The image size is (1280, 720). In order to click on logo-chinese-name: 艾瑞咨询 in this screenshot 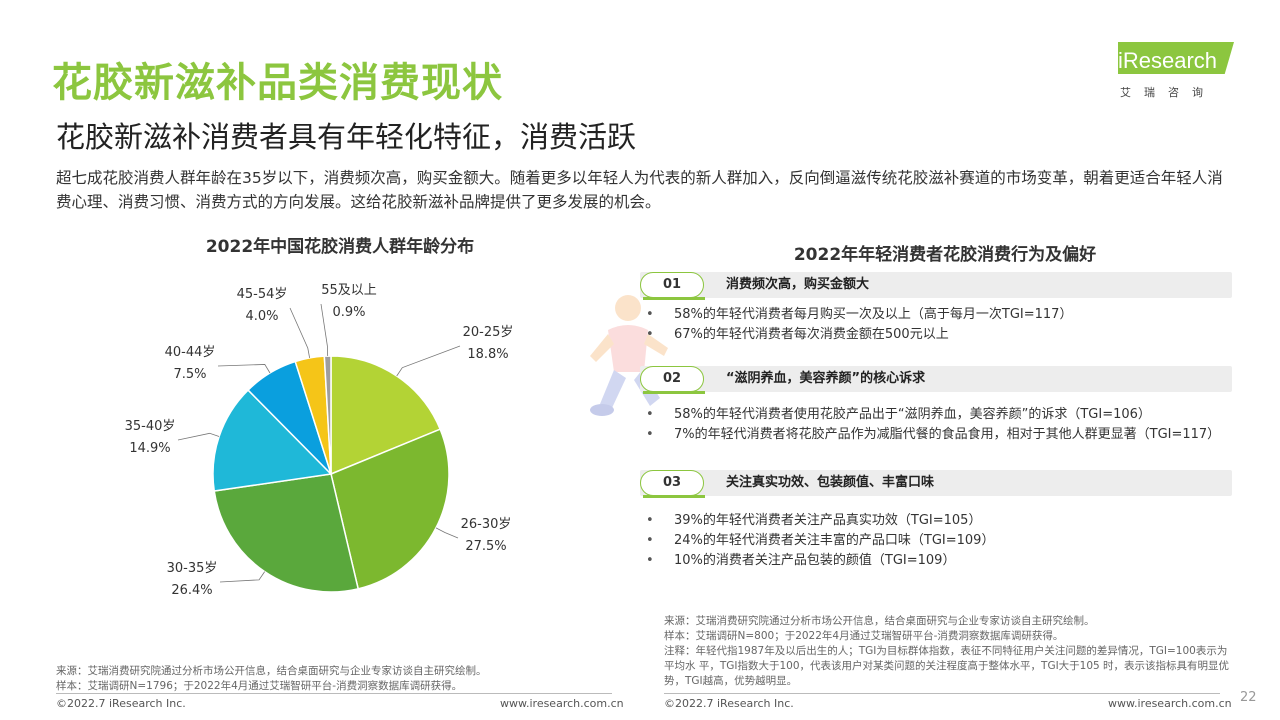, I will do `click(1168, 92)`.